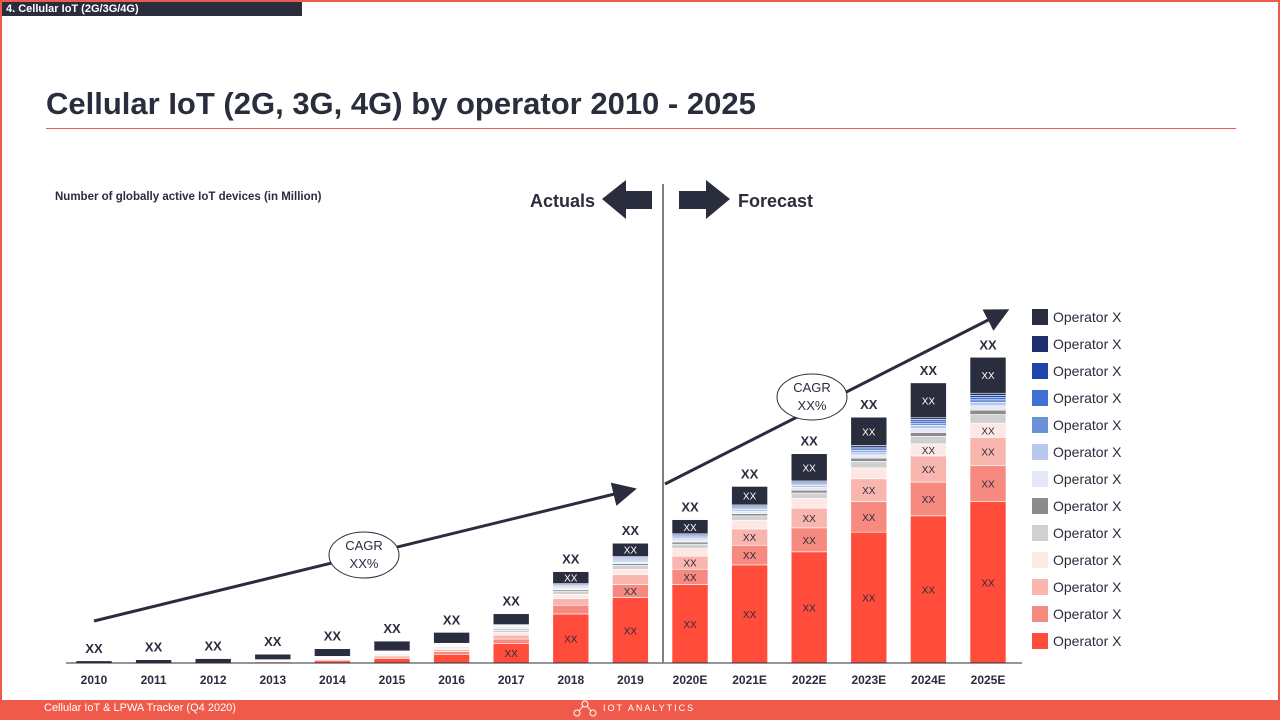 This screenshot has height=720, width=1280. I want to click on bar-segment-2021E-op1, so click(749, 496).